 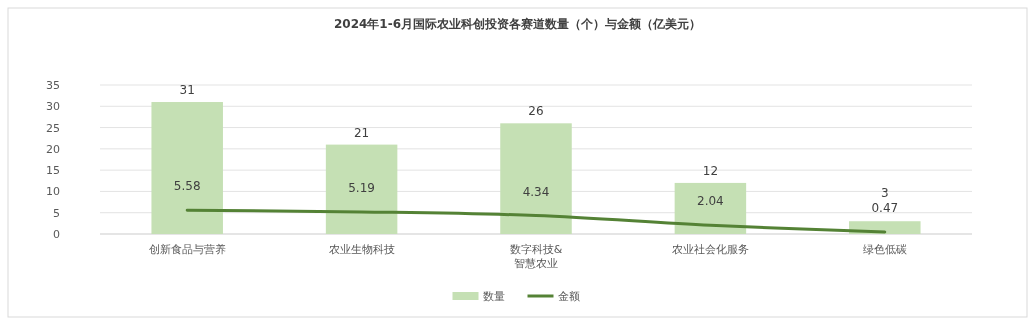 I want to click on y-tick-label: 35, so click(x=53, y=85).